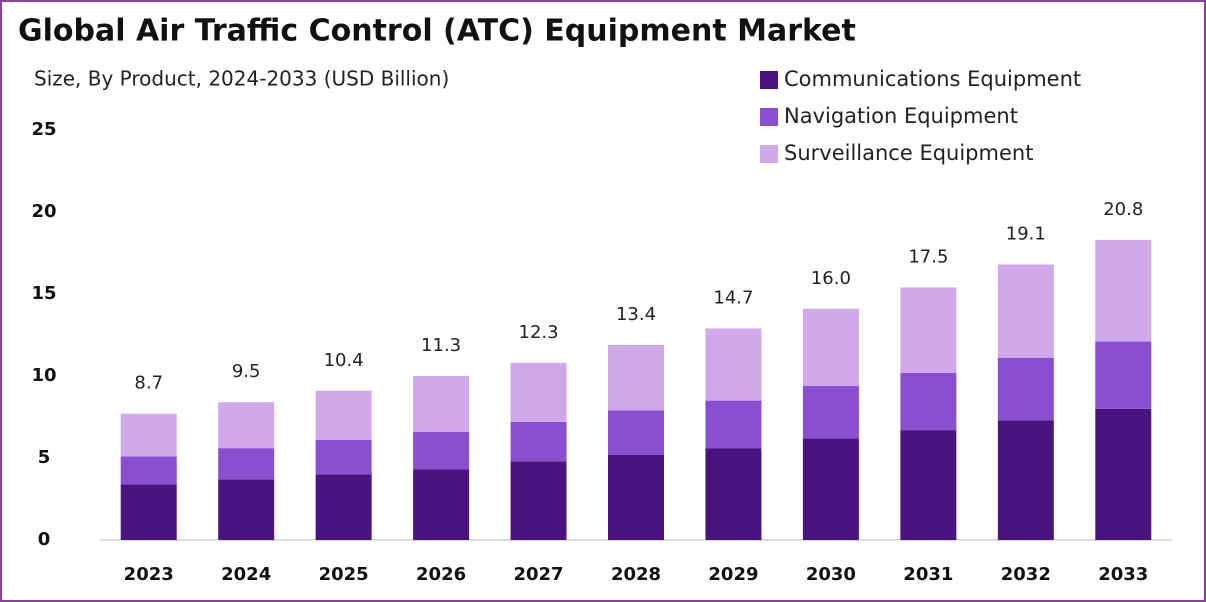 The image size is (1206, 602). Describe the element at coordinates (928, 256) in the screenshot. I see `total-label: 17.5` at that location.